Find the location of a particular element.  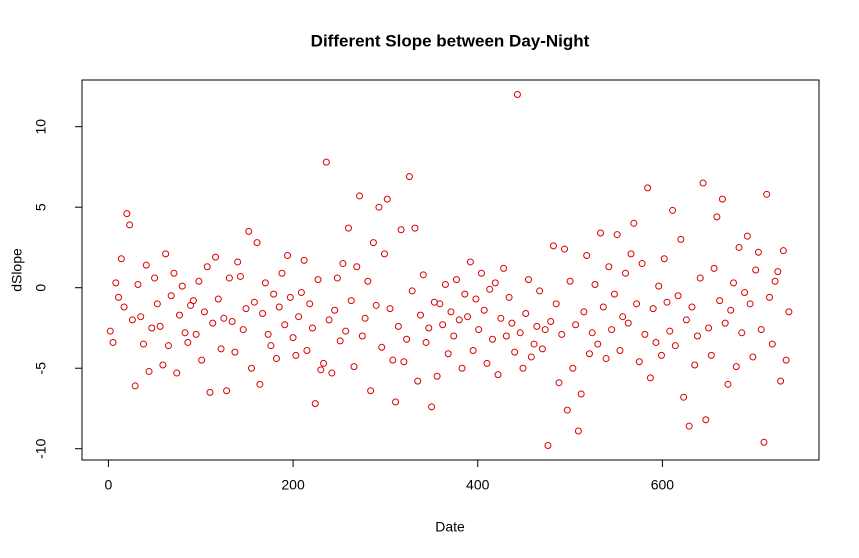

x-axis-label: Date is located at coordinates (450, 527).